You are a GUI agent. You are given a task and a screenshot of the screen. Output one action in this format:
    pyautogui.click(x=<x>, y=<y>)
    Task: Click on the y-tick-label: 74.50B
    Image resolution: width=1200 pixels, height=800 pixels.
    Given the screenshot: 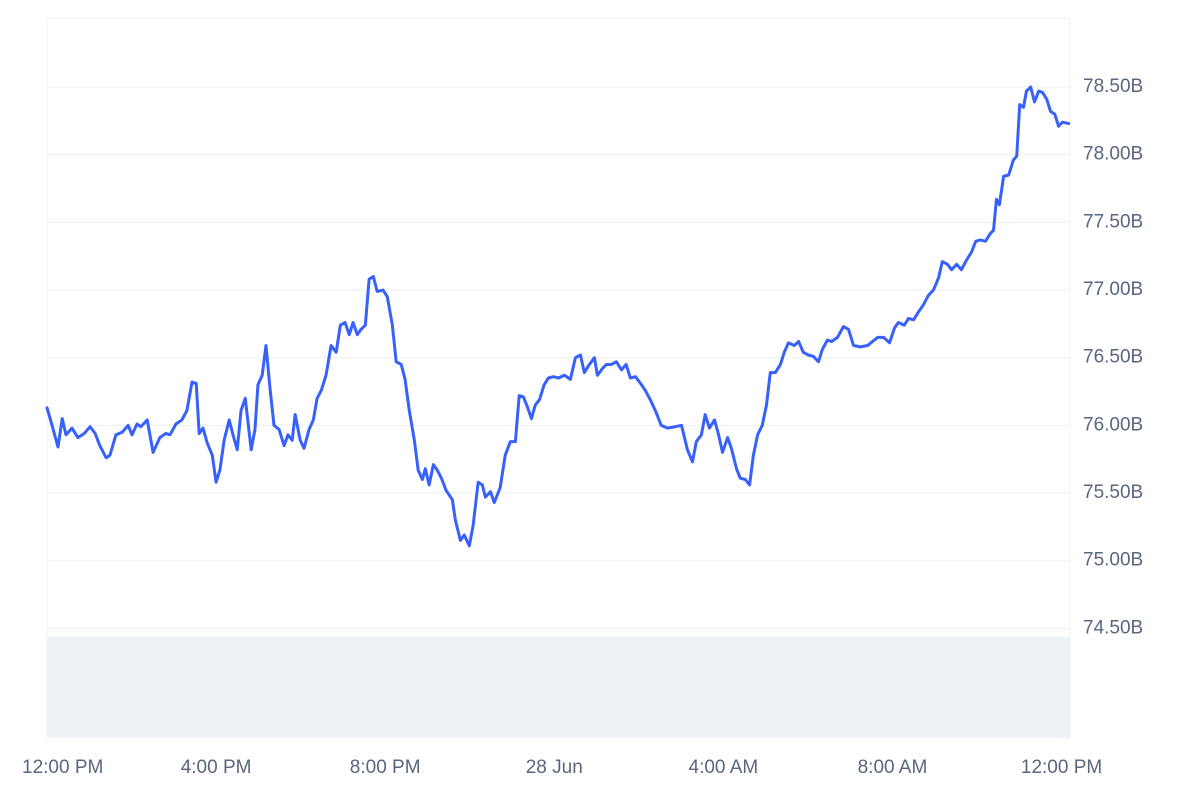 What is the action you would take?
    pyautogui.click(x=1113, y=627)
    